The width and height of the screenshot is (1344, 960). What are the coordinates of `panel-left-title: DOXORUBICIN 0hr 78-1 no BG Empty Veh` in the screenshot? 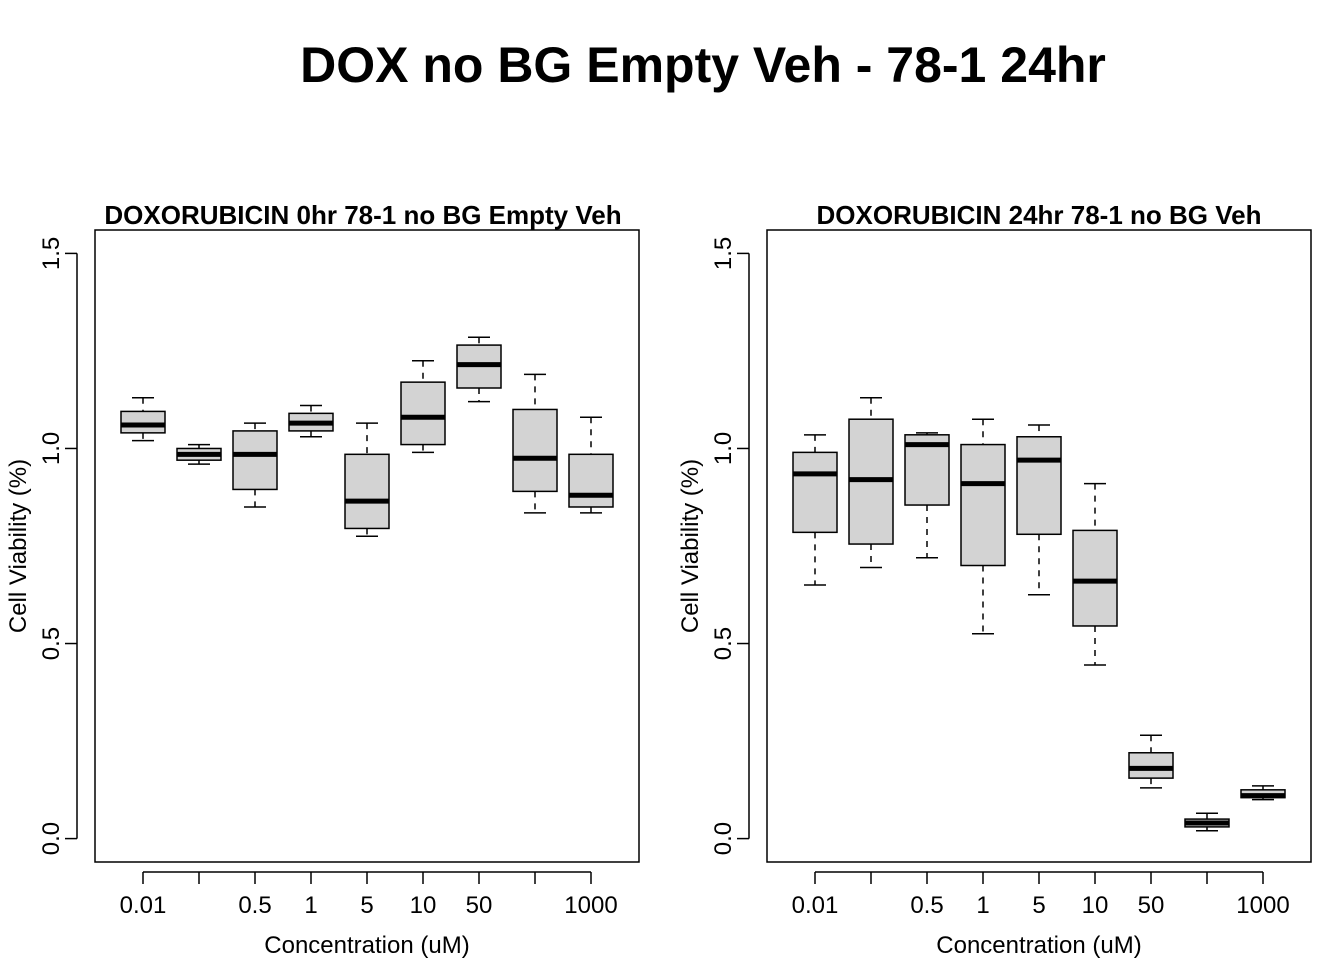 It's located at (362, 215).